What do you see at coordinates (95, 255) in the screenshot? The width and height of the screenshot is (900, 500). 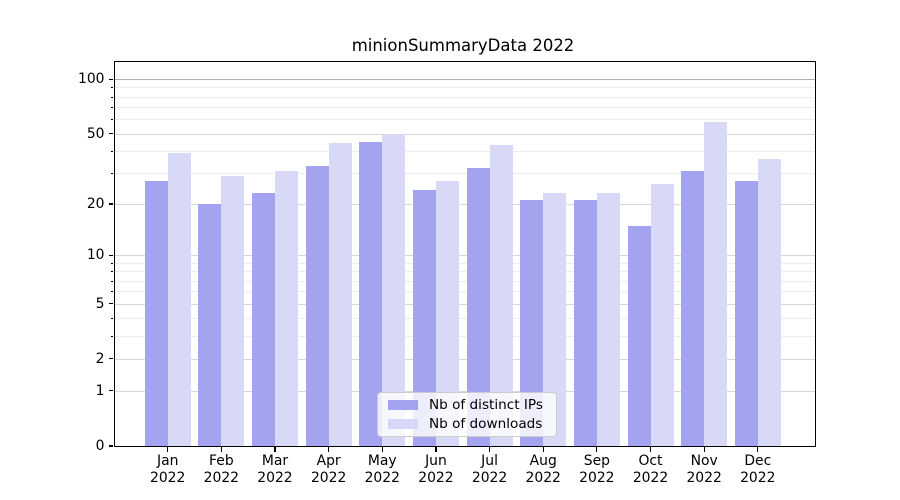 I see `y-tick-label: 10` at bounding box center [95, 255].